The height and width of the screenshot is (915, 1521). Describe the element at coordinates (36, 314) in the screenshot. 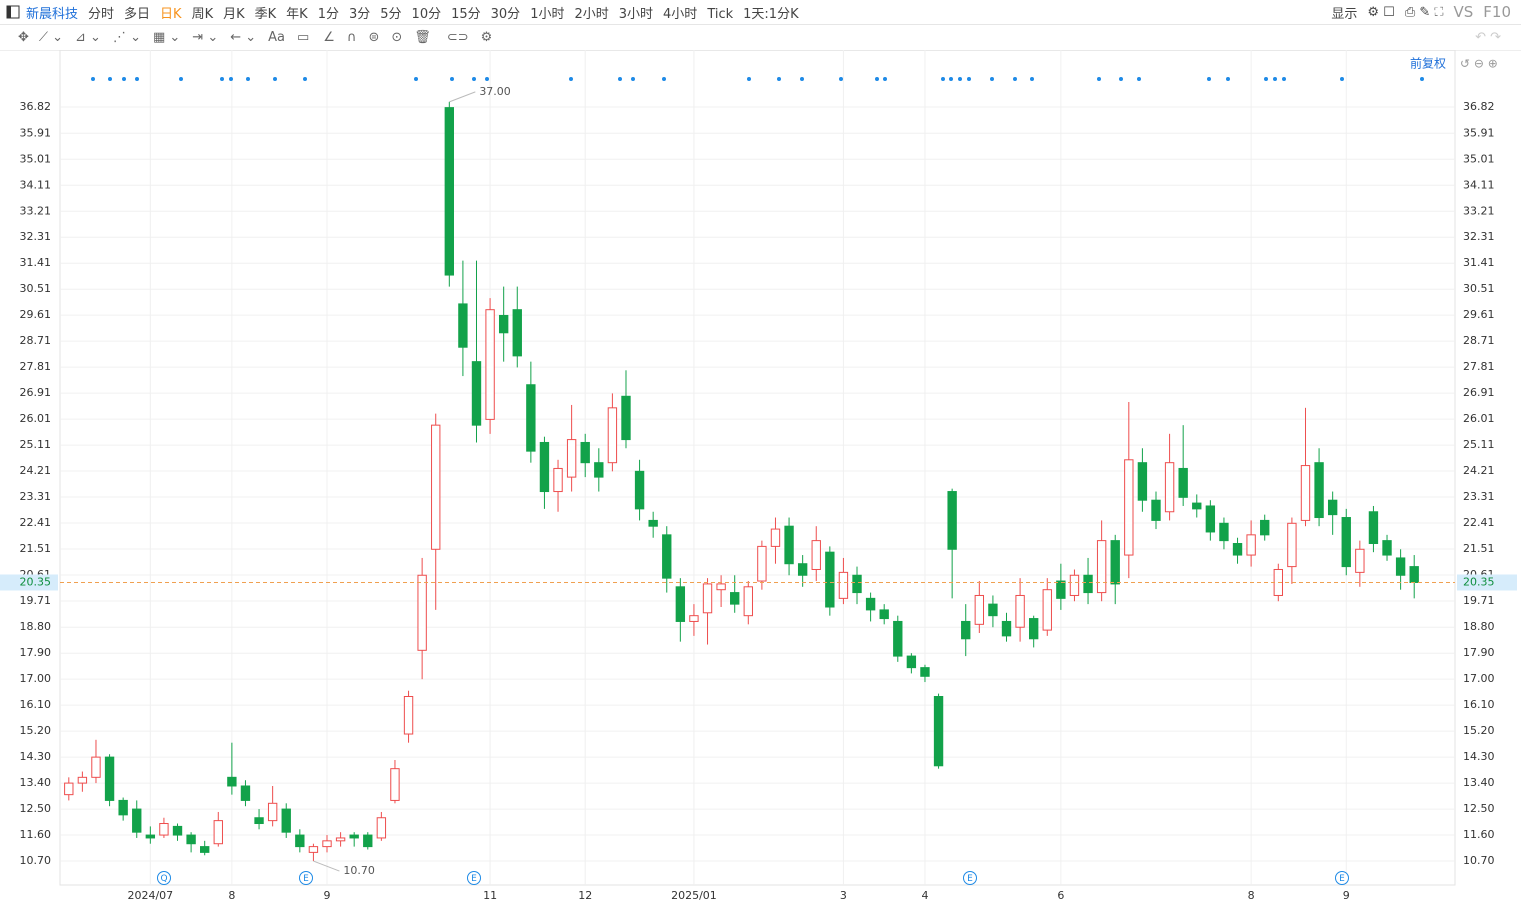

I see `y-tick-label: 29.61` at that location.